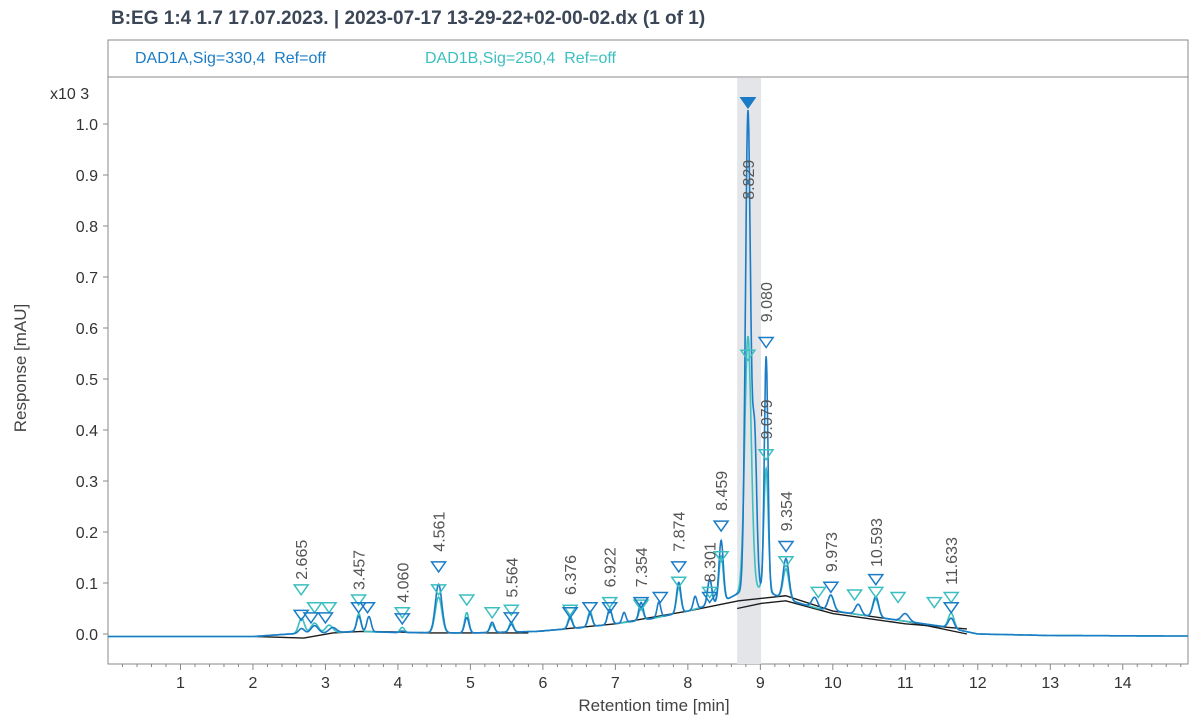 This screenshot has width=1189, height=717. Describe the element at coordinates (87, 635) in the screenshot. I see `y-tick-label: 0.0` at that location.